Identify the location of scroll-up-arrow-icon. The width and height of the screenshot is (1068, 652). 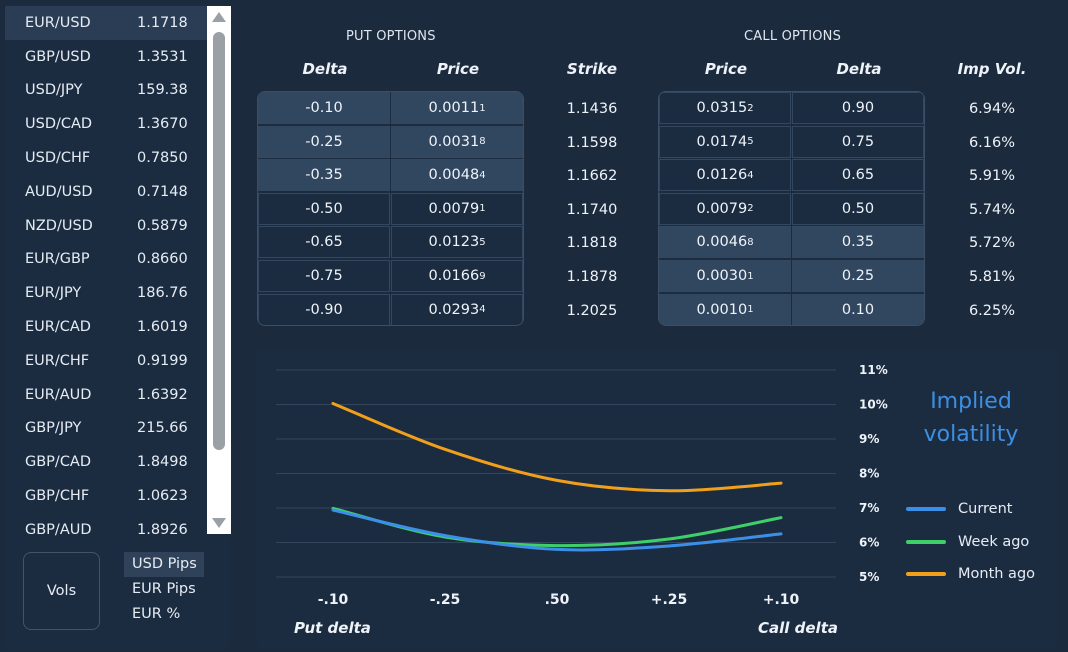
(219, 17).